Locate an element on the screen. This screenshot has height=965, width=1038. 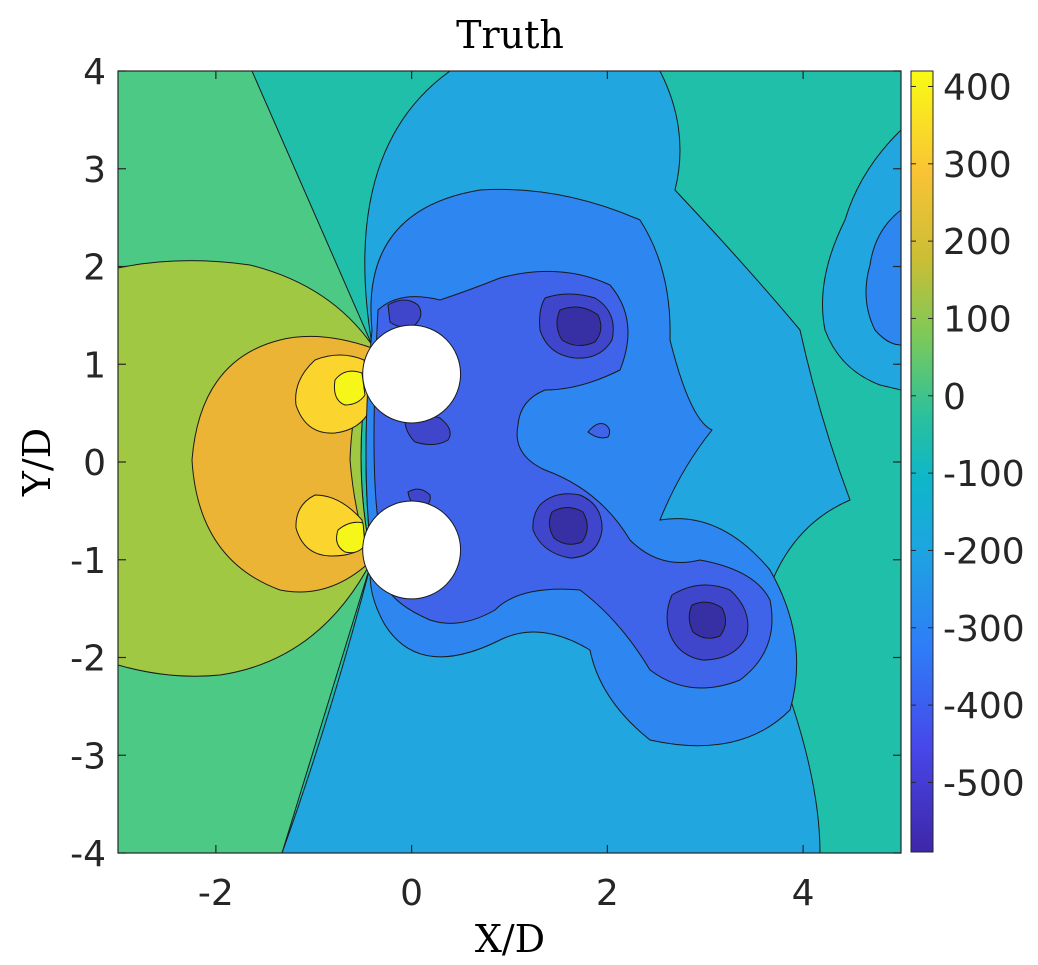
colorbar-tick-label: 0 is located at coordinates (954, 397).